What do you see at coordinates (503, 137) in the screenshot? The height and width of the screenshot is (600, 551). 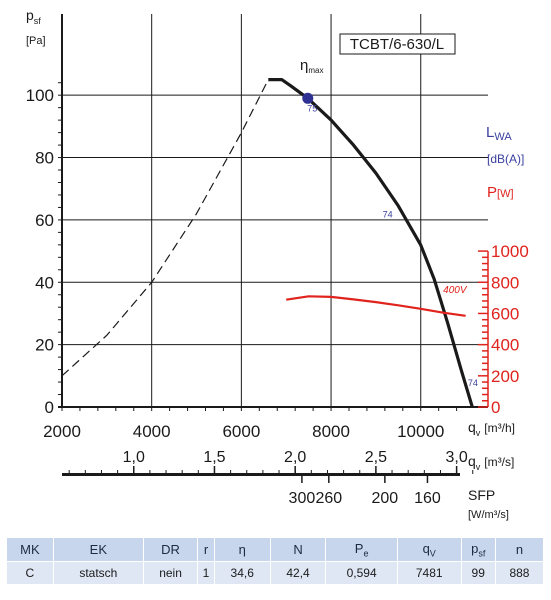 I see `lwa-sub: WA` at bounding box center [503, 137].